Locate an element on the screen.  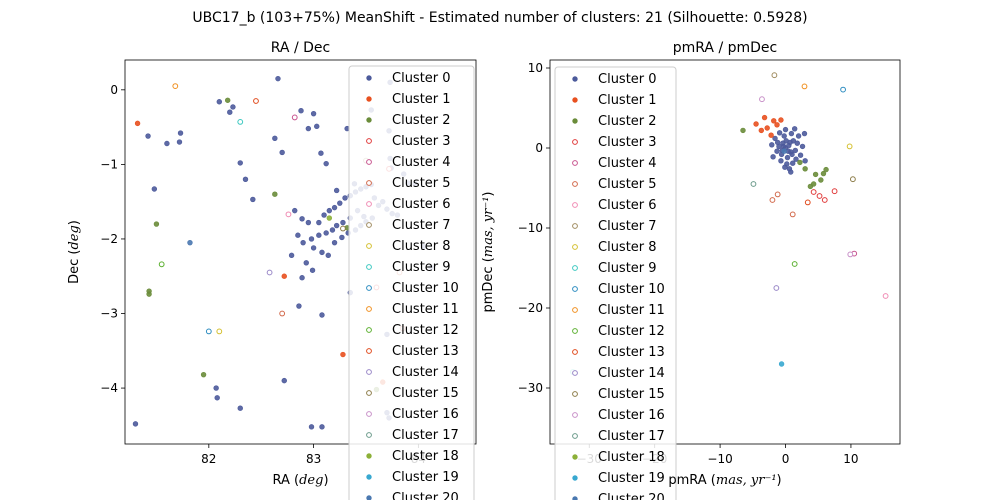
x-tick-label: 10 is located at coordinates (850, 459).